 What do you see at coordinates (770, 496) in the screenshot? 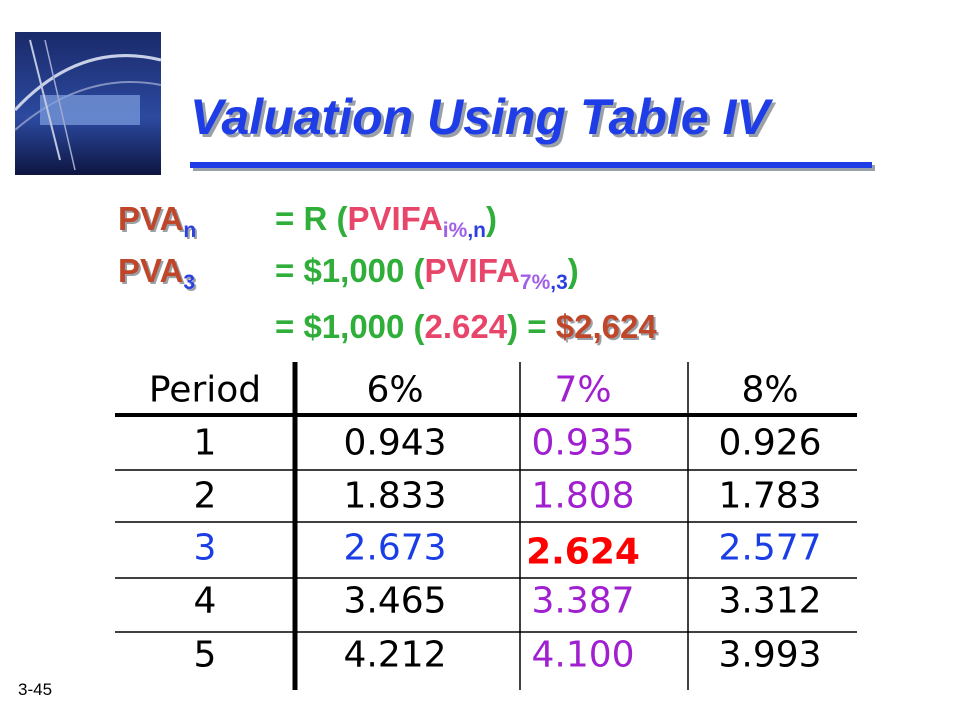
I see `table-cell: 1.783` at bounding box center [770, 496].